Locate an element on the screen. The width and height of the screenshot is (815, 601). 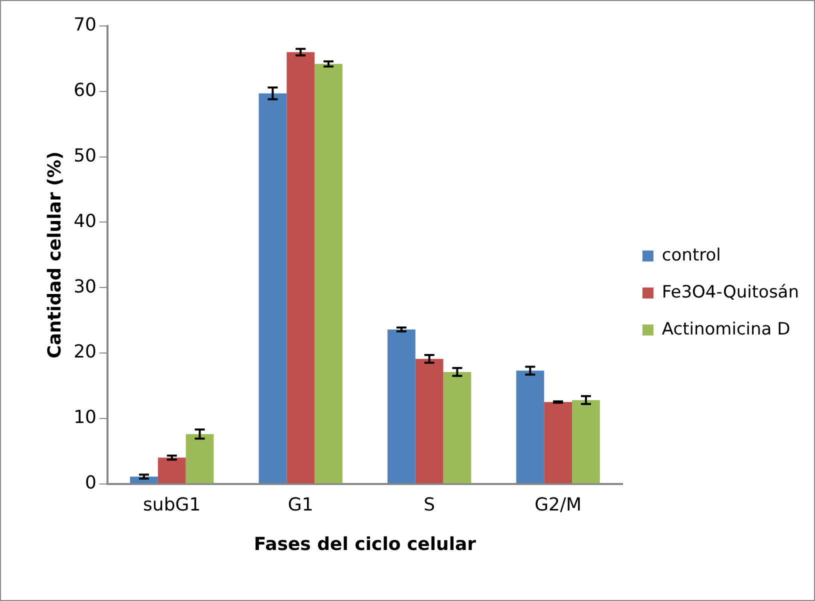
y-tick-label: 10 is located at coordinates (85, 417).